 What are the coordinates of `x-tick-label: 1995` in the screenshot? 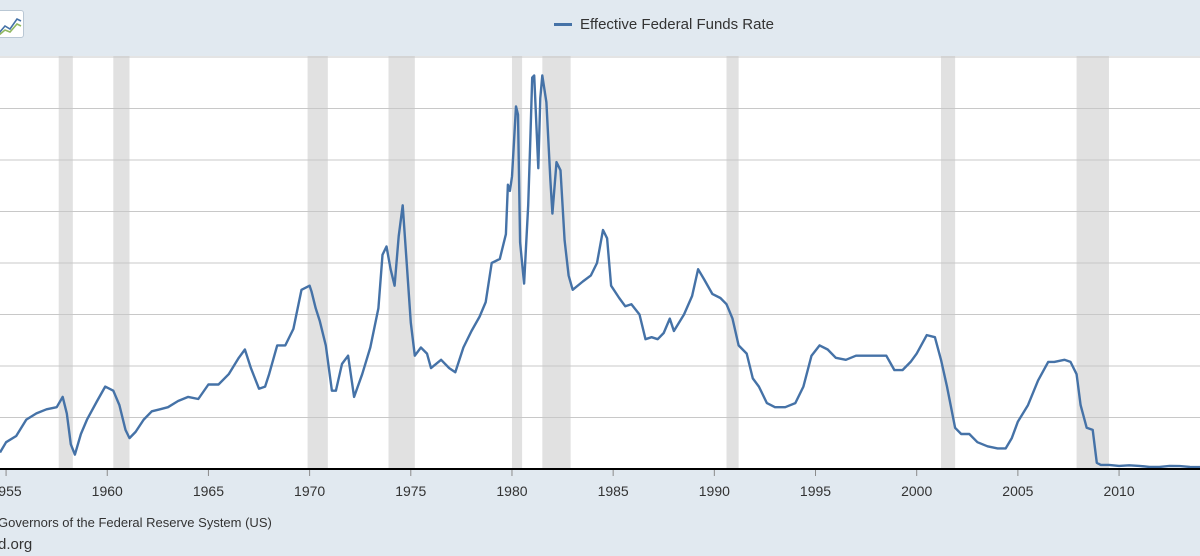 It's located at (815, 491).